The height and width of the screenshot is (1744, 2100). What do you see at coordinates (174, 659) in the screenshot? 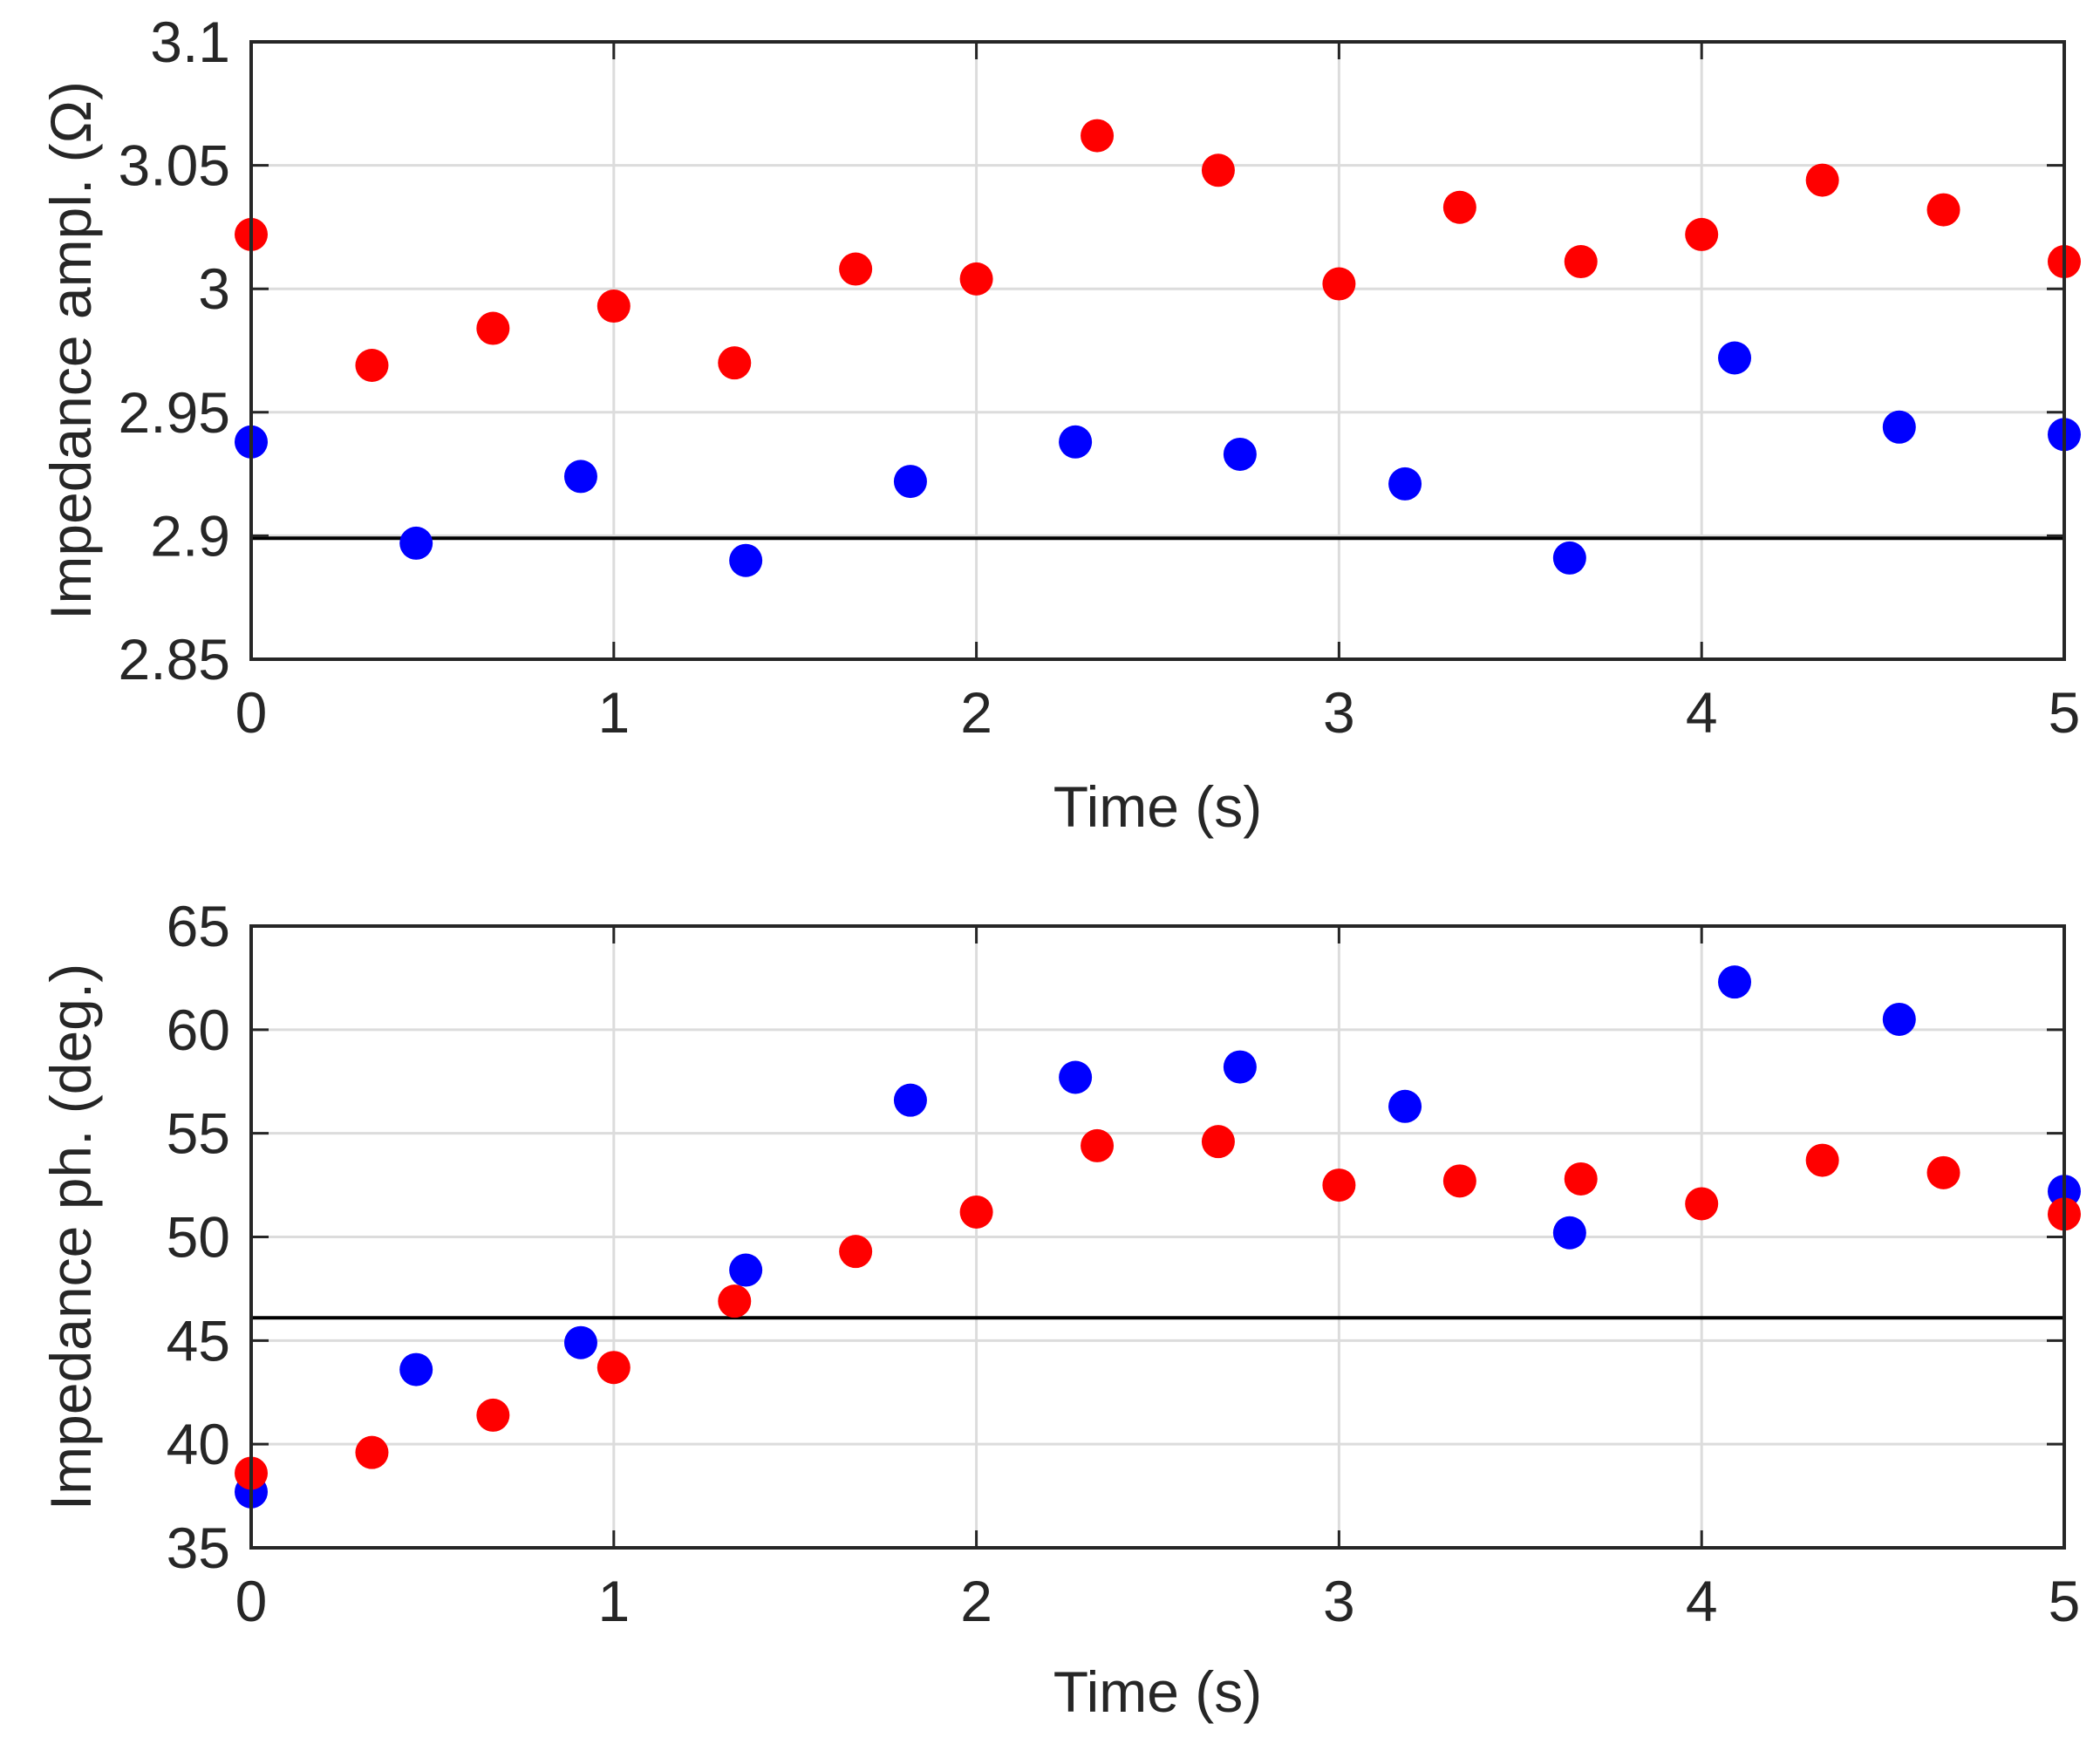
I see `amplitude-ytick-label-0: 2.85` at bounding box center [174, 659].